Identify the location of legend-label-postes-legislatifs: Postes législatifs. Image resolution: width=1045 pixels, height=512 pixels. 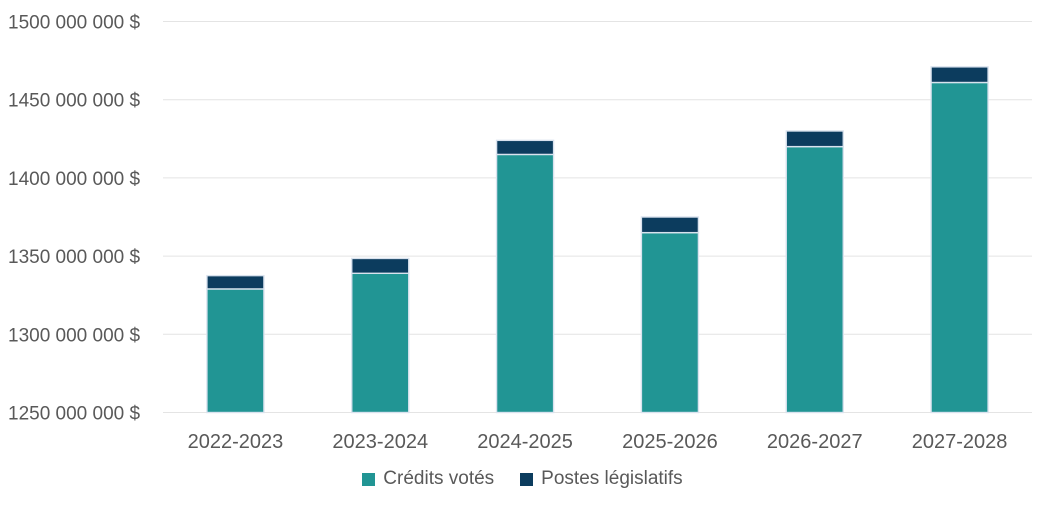
(612, 478).